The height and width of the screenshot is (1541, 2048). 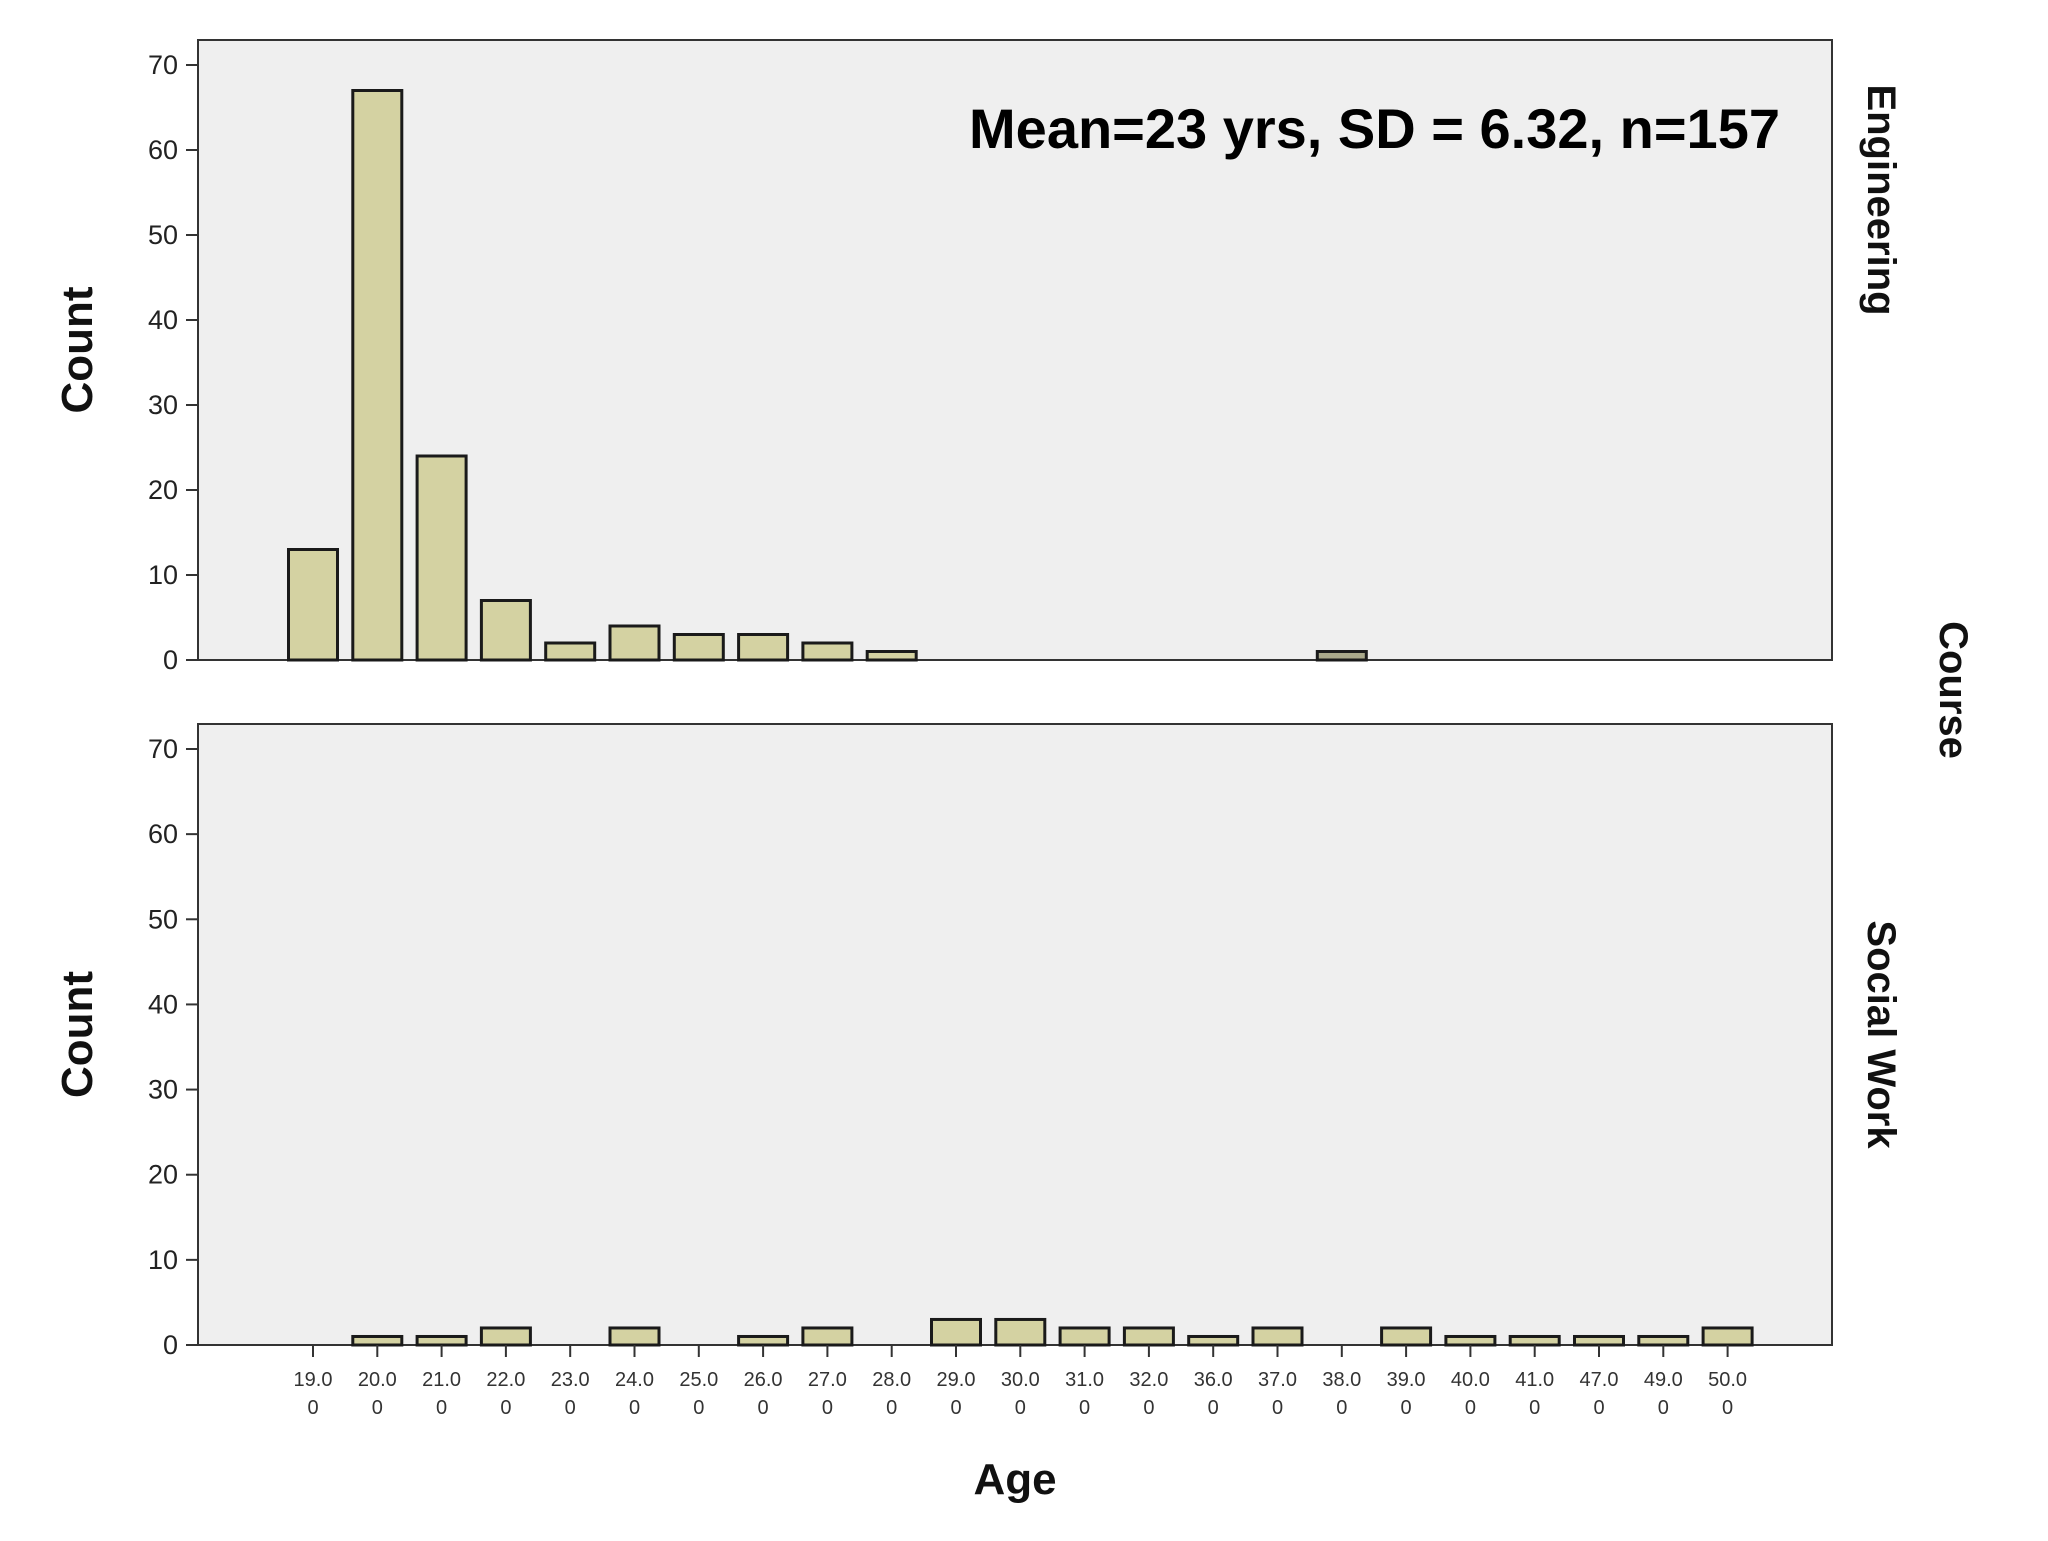 What do you see at coordinates (1881, 199) in the screenshot?
I see `facet-label-0: Engineering` at bounding box center [1881, 199].